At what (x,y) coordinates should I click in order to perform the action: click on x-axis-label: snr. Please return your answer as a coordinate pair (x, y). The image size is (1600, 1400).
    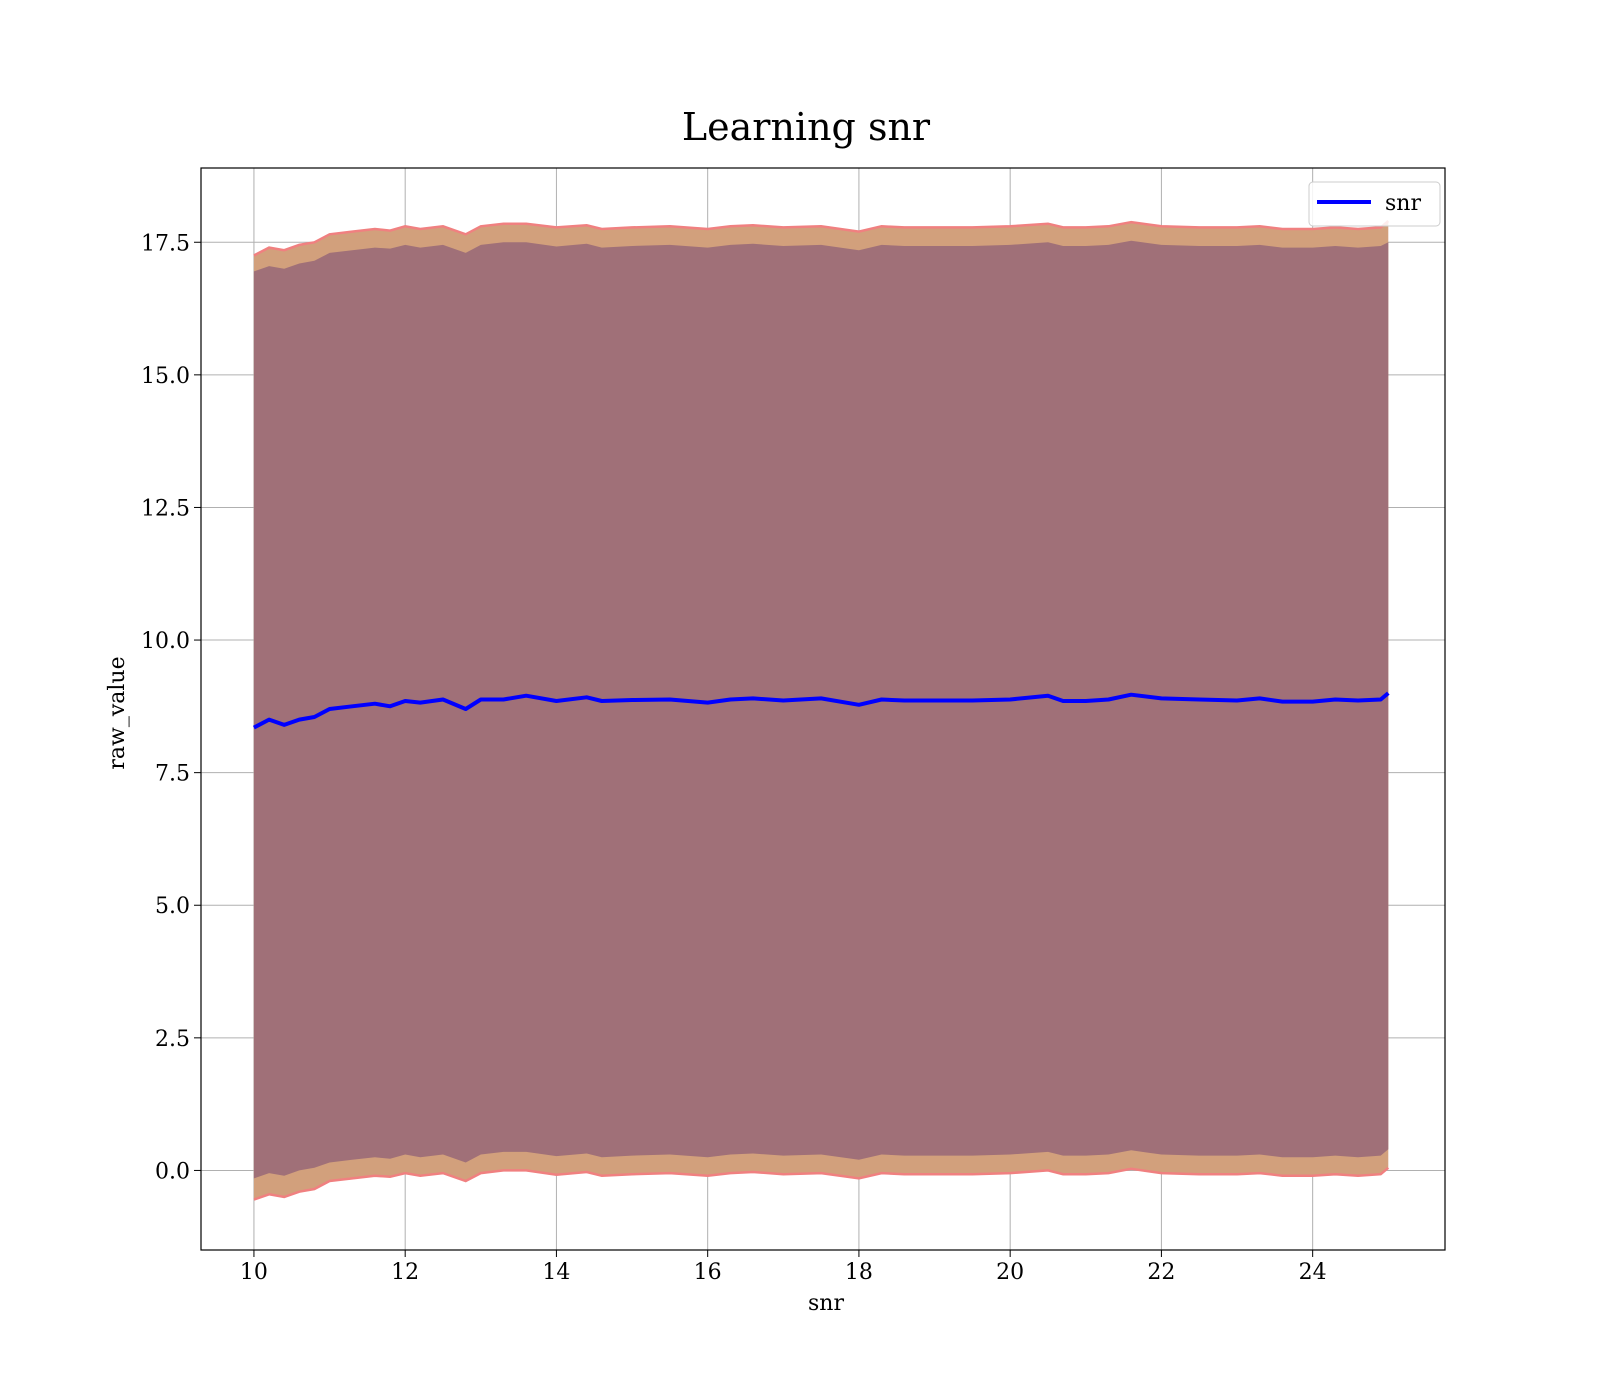
    Looking at the image, I should click on (826, 1303).